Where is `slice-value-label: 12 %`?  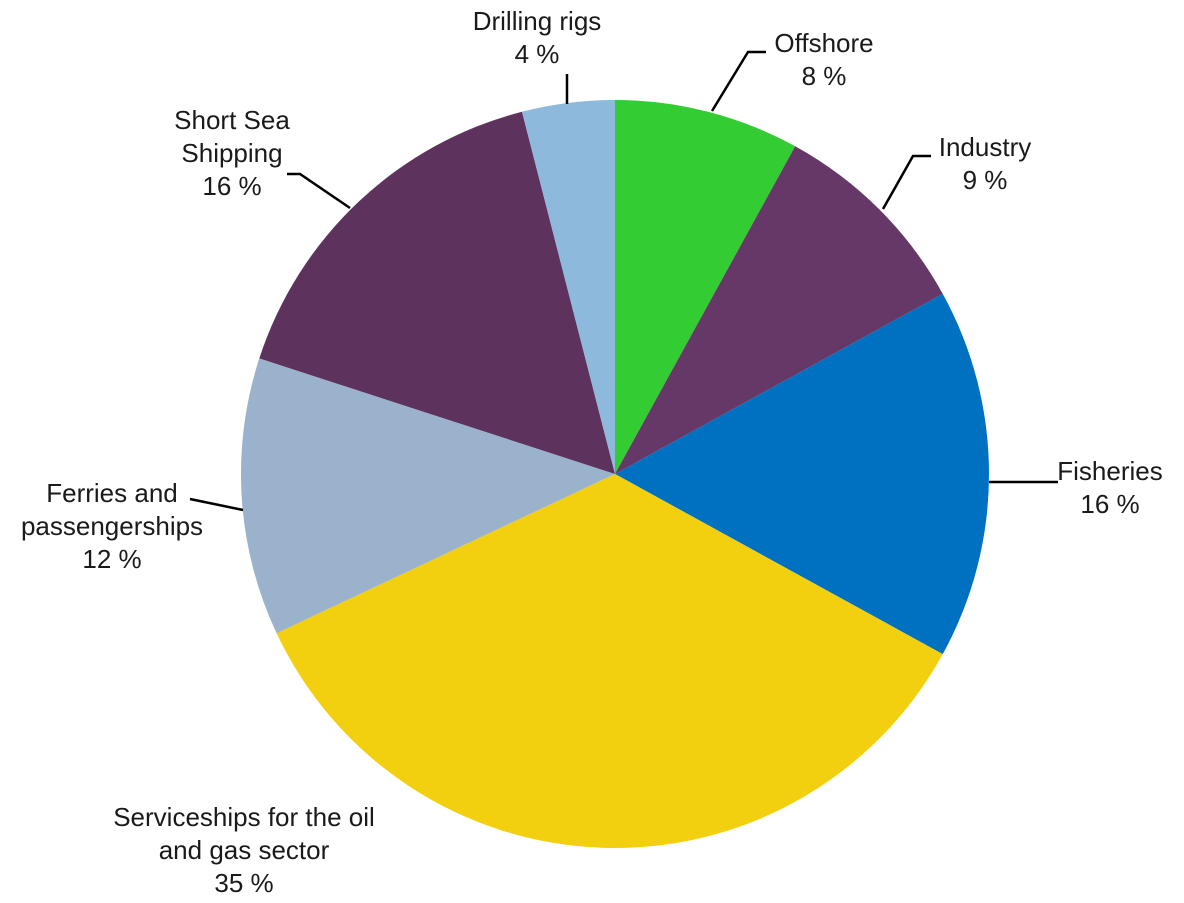 slice-value-label: 12 % is located at coordinates (111, 559).